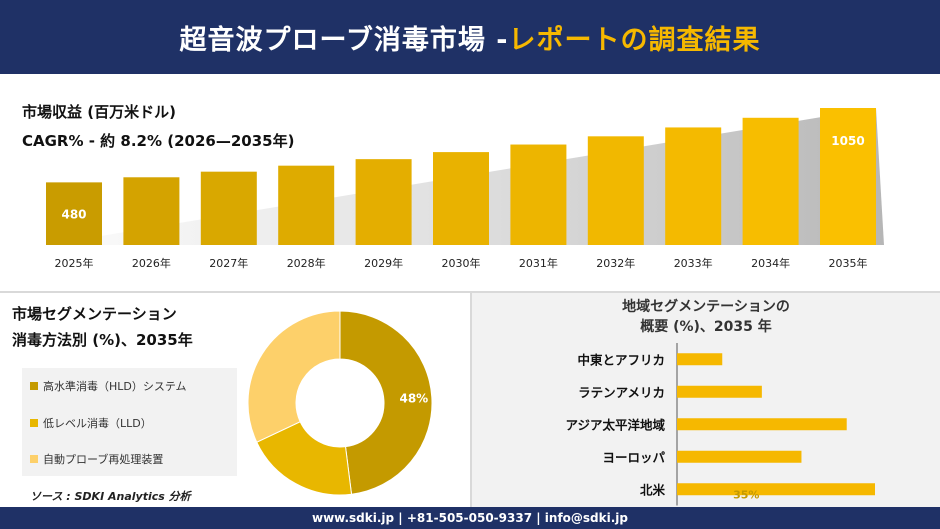 The width and height of the screenshot is (940, 529). What do you see at coordinates (770, 181) in the screenshot?
I see `bar-2034年` at bounding box center [770, 181].